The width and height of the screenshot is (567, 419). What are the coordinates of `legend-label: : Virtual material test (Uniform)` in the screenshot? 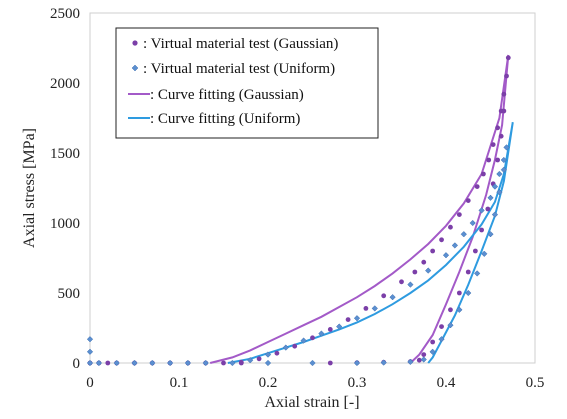 It's located at (239, 69).